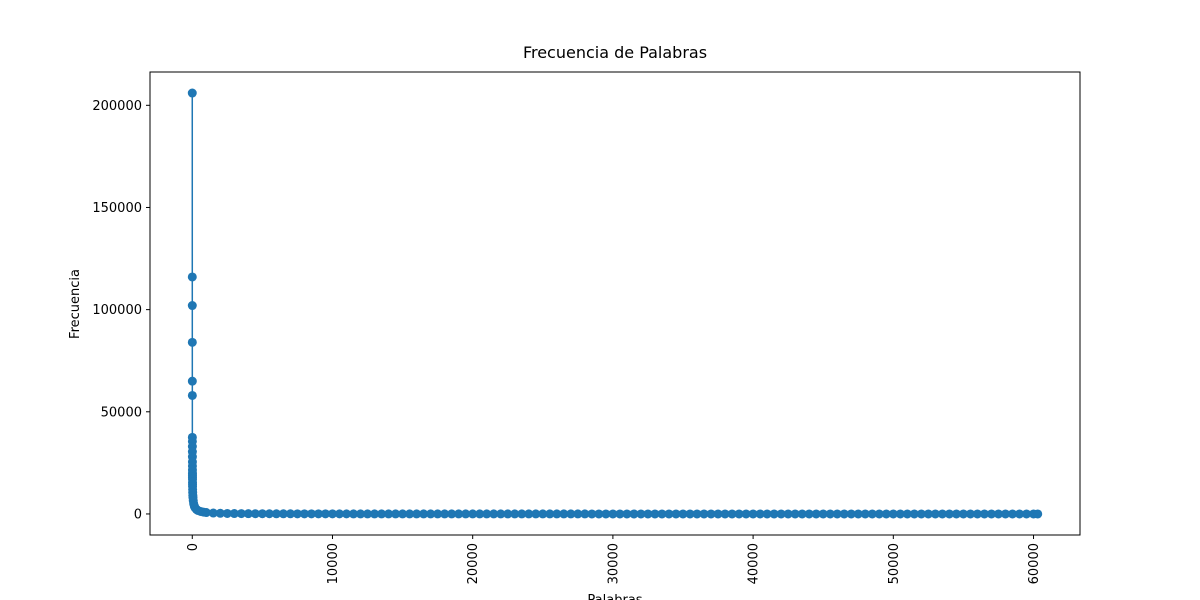  Describe the element at coordinates (138, 514) in the screenshot. I see `y-tick-label: 0` at that location.